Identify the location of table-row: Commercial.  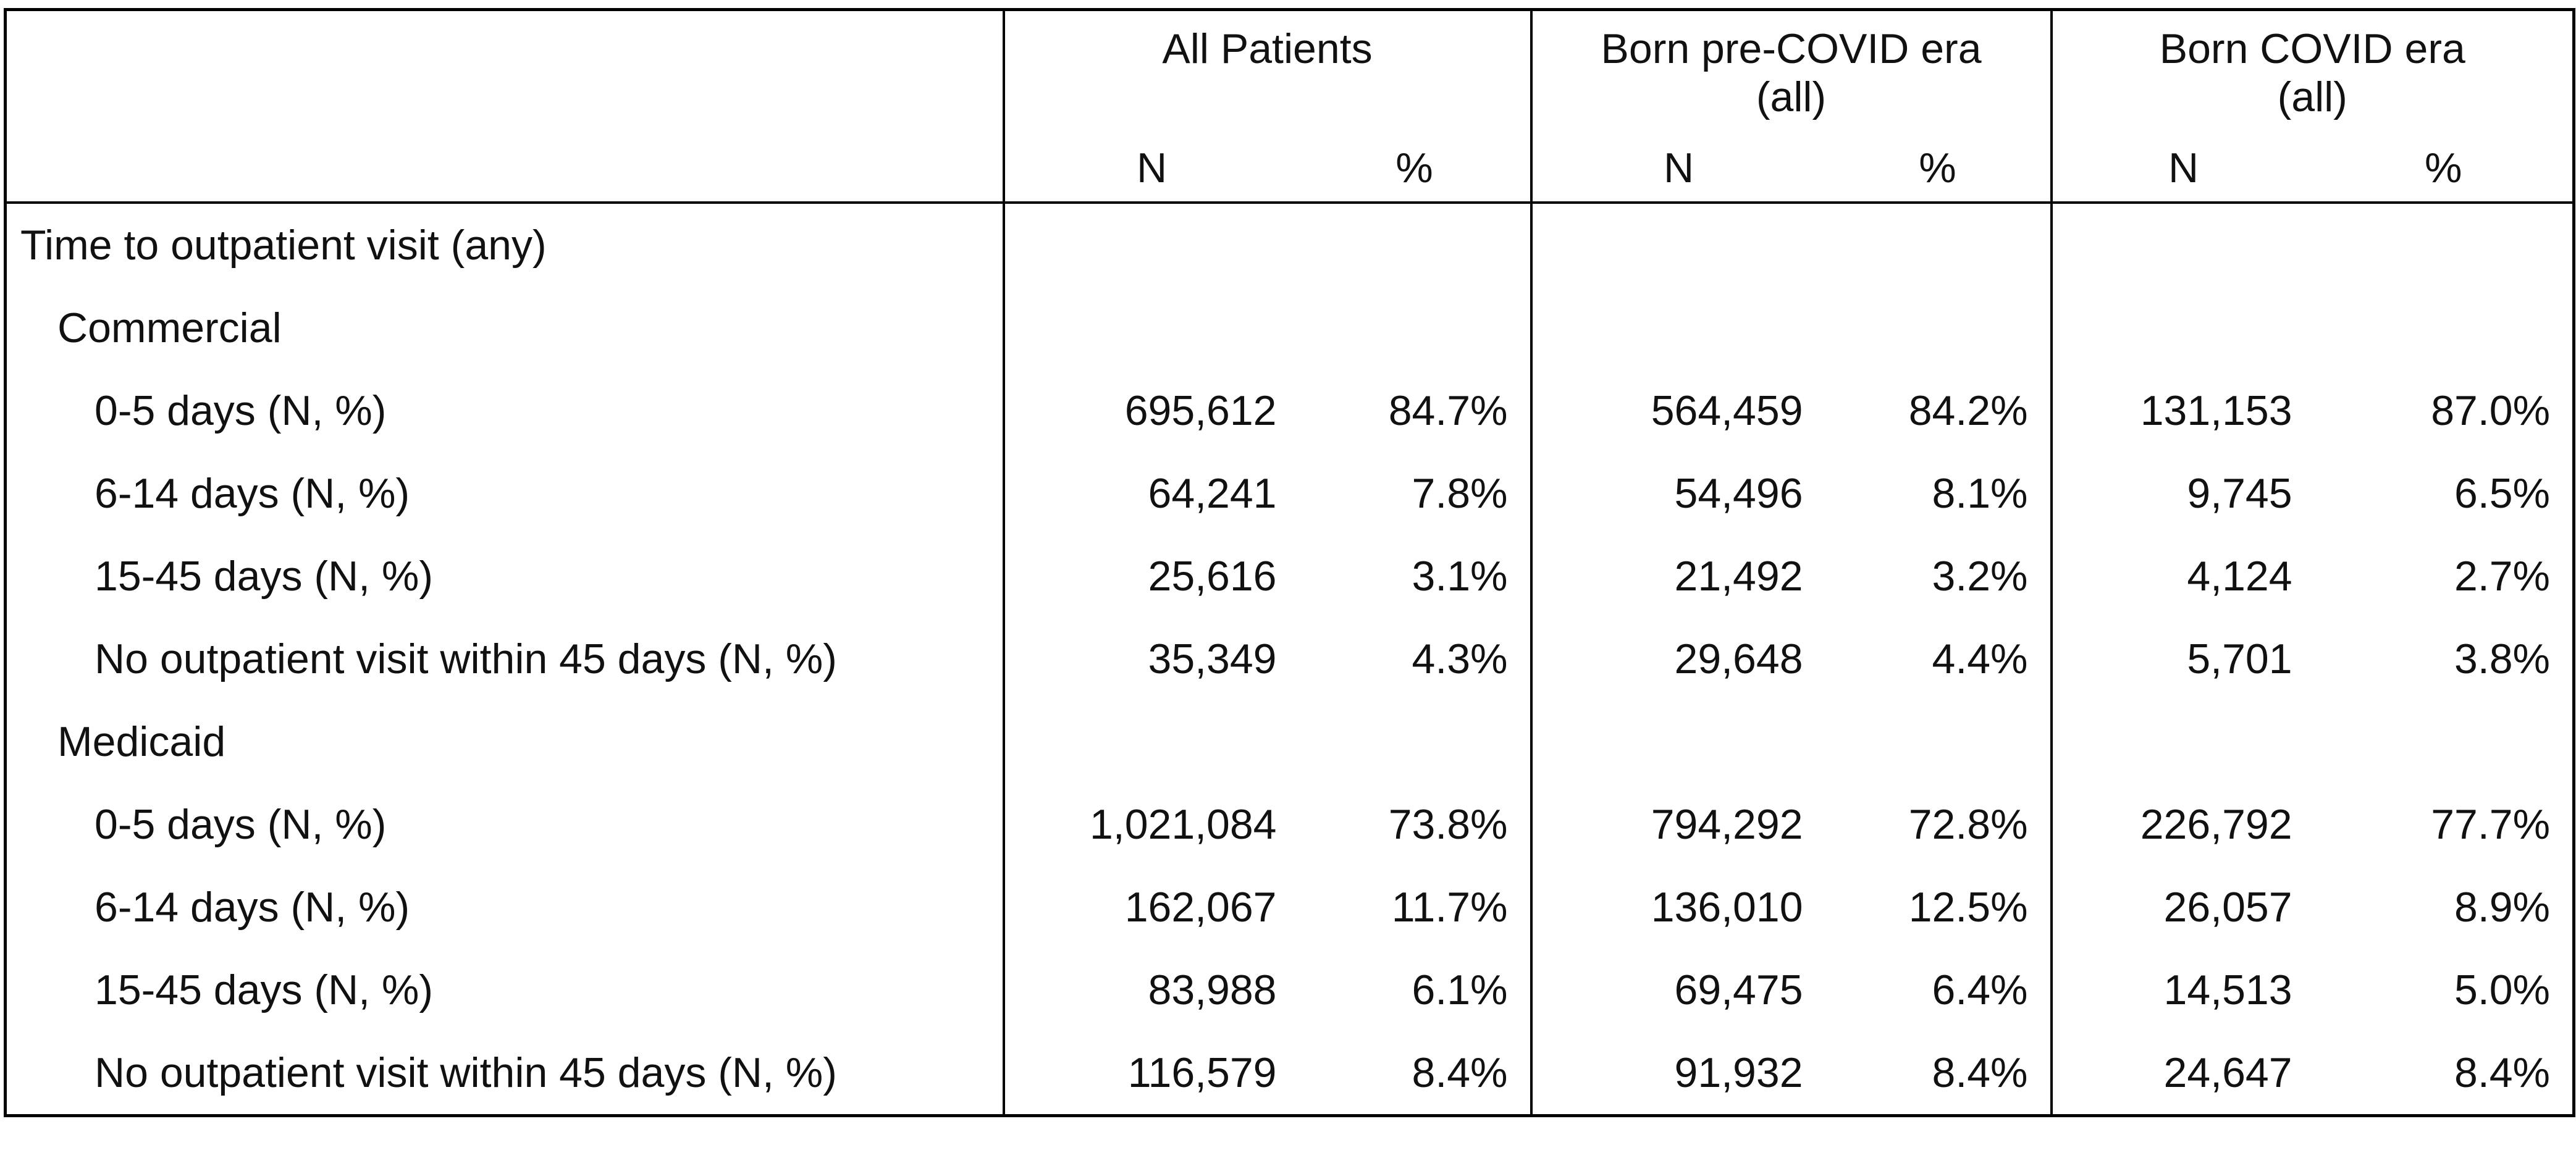
(1290, 328).